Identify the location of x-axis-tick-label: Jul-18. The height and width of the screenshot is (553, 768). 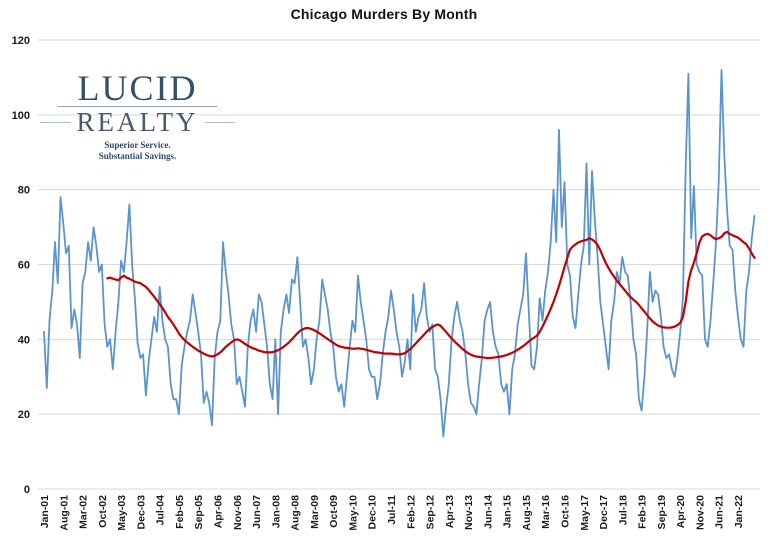
(623, 510).